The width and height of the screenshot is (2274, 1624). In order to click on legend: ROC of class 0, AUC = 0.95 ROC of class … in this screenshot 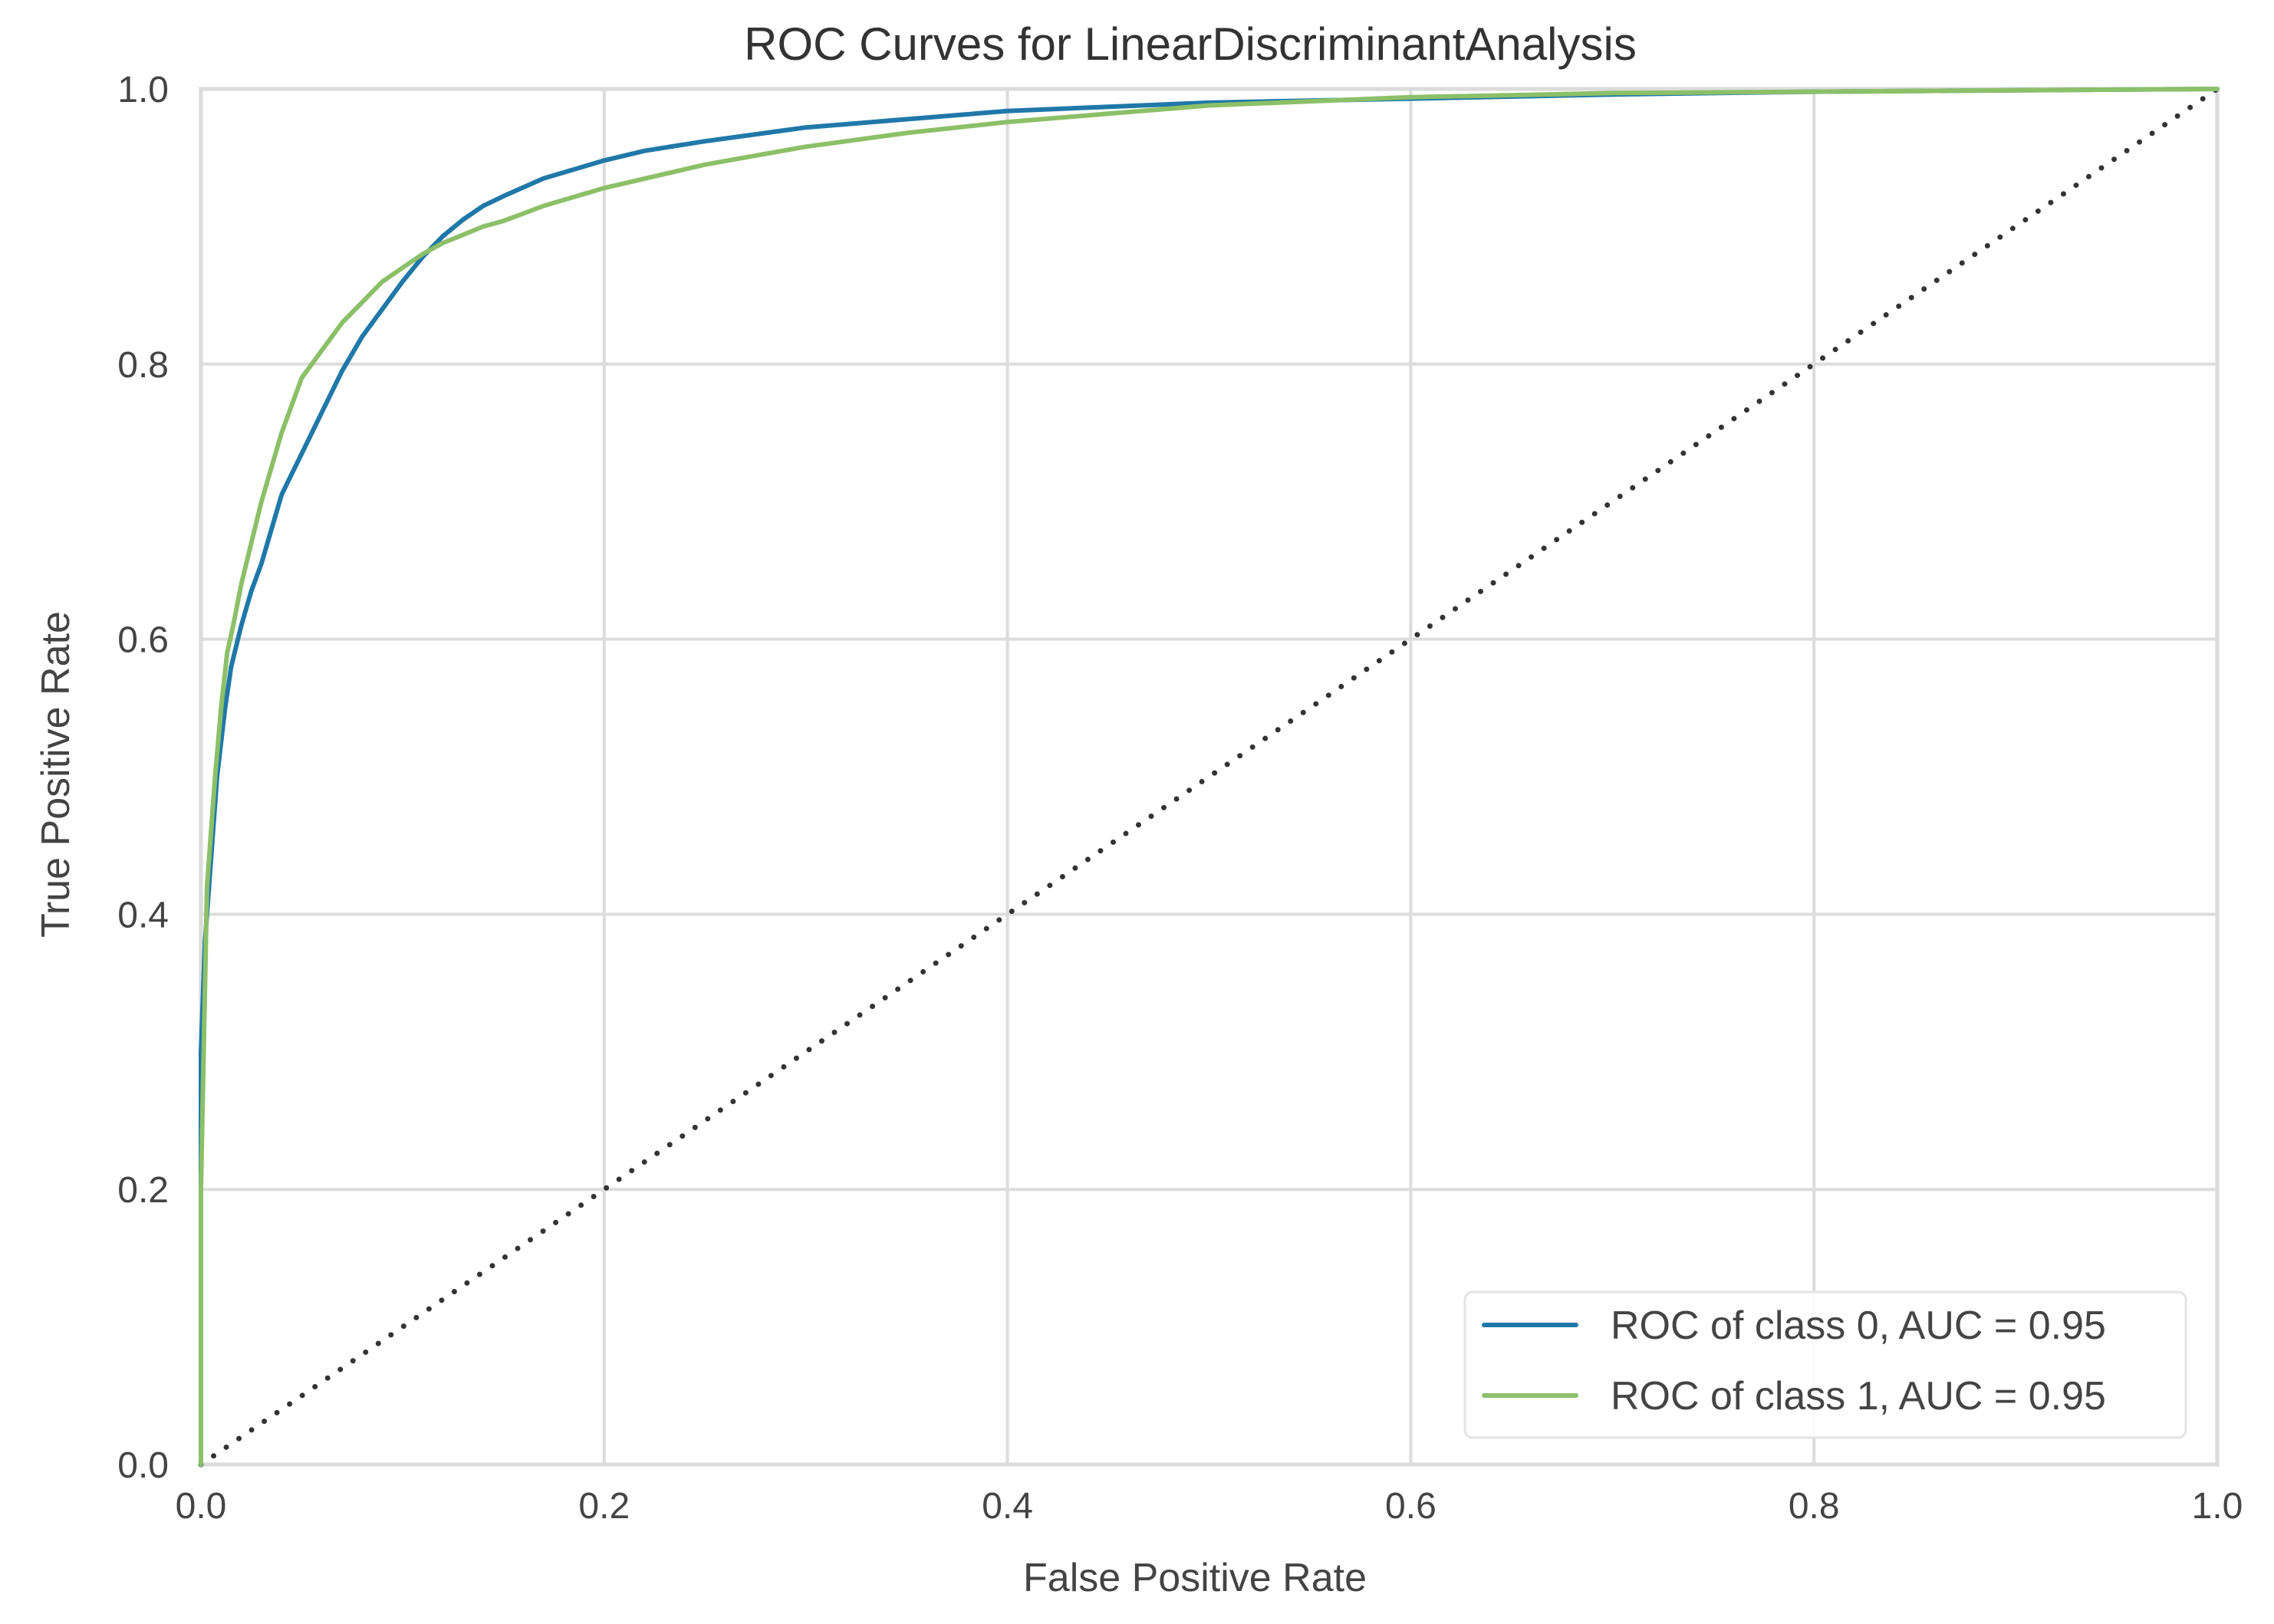, I will do `click(1825, 1364)`.